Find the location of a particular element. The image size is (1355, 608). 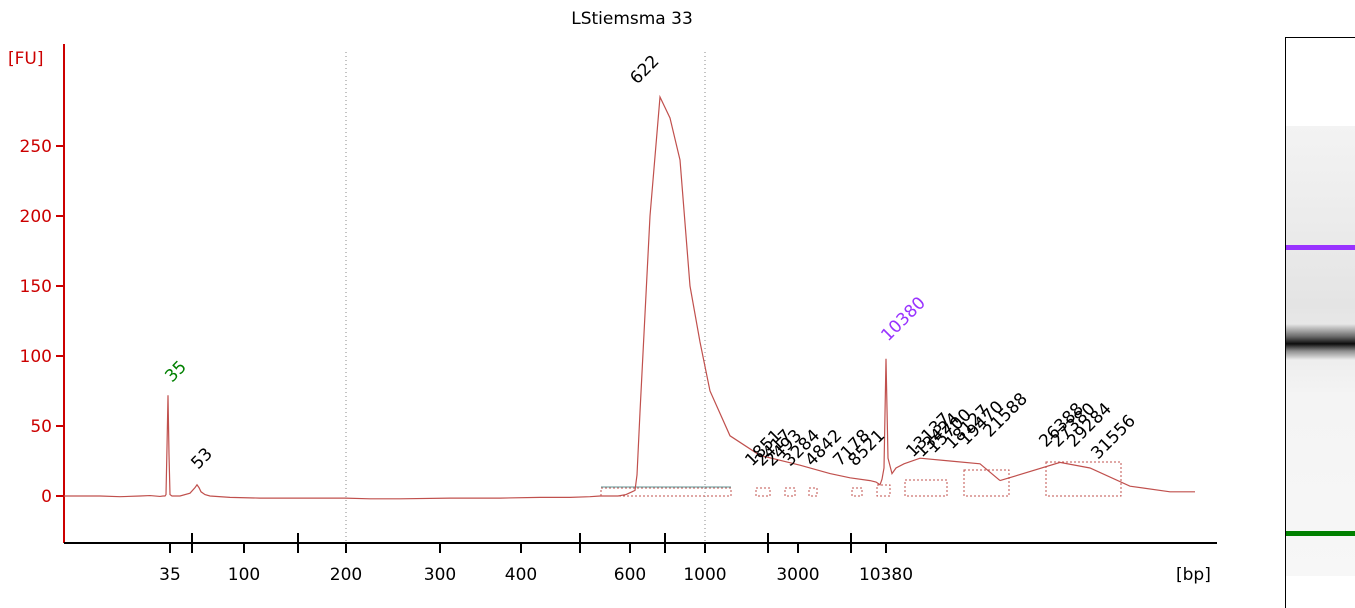

peak-region-boxes is located at coordinates (861, 479).